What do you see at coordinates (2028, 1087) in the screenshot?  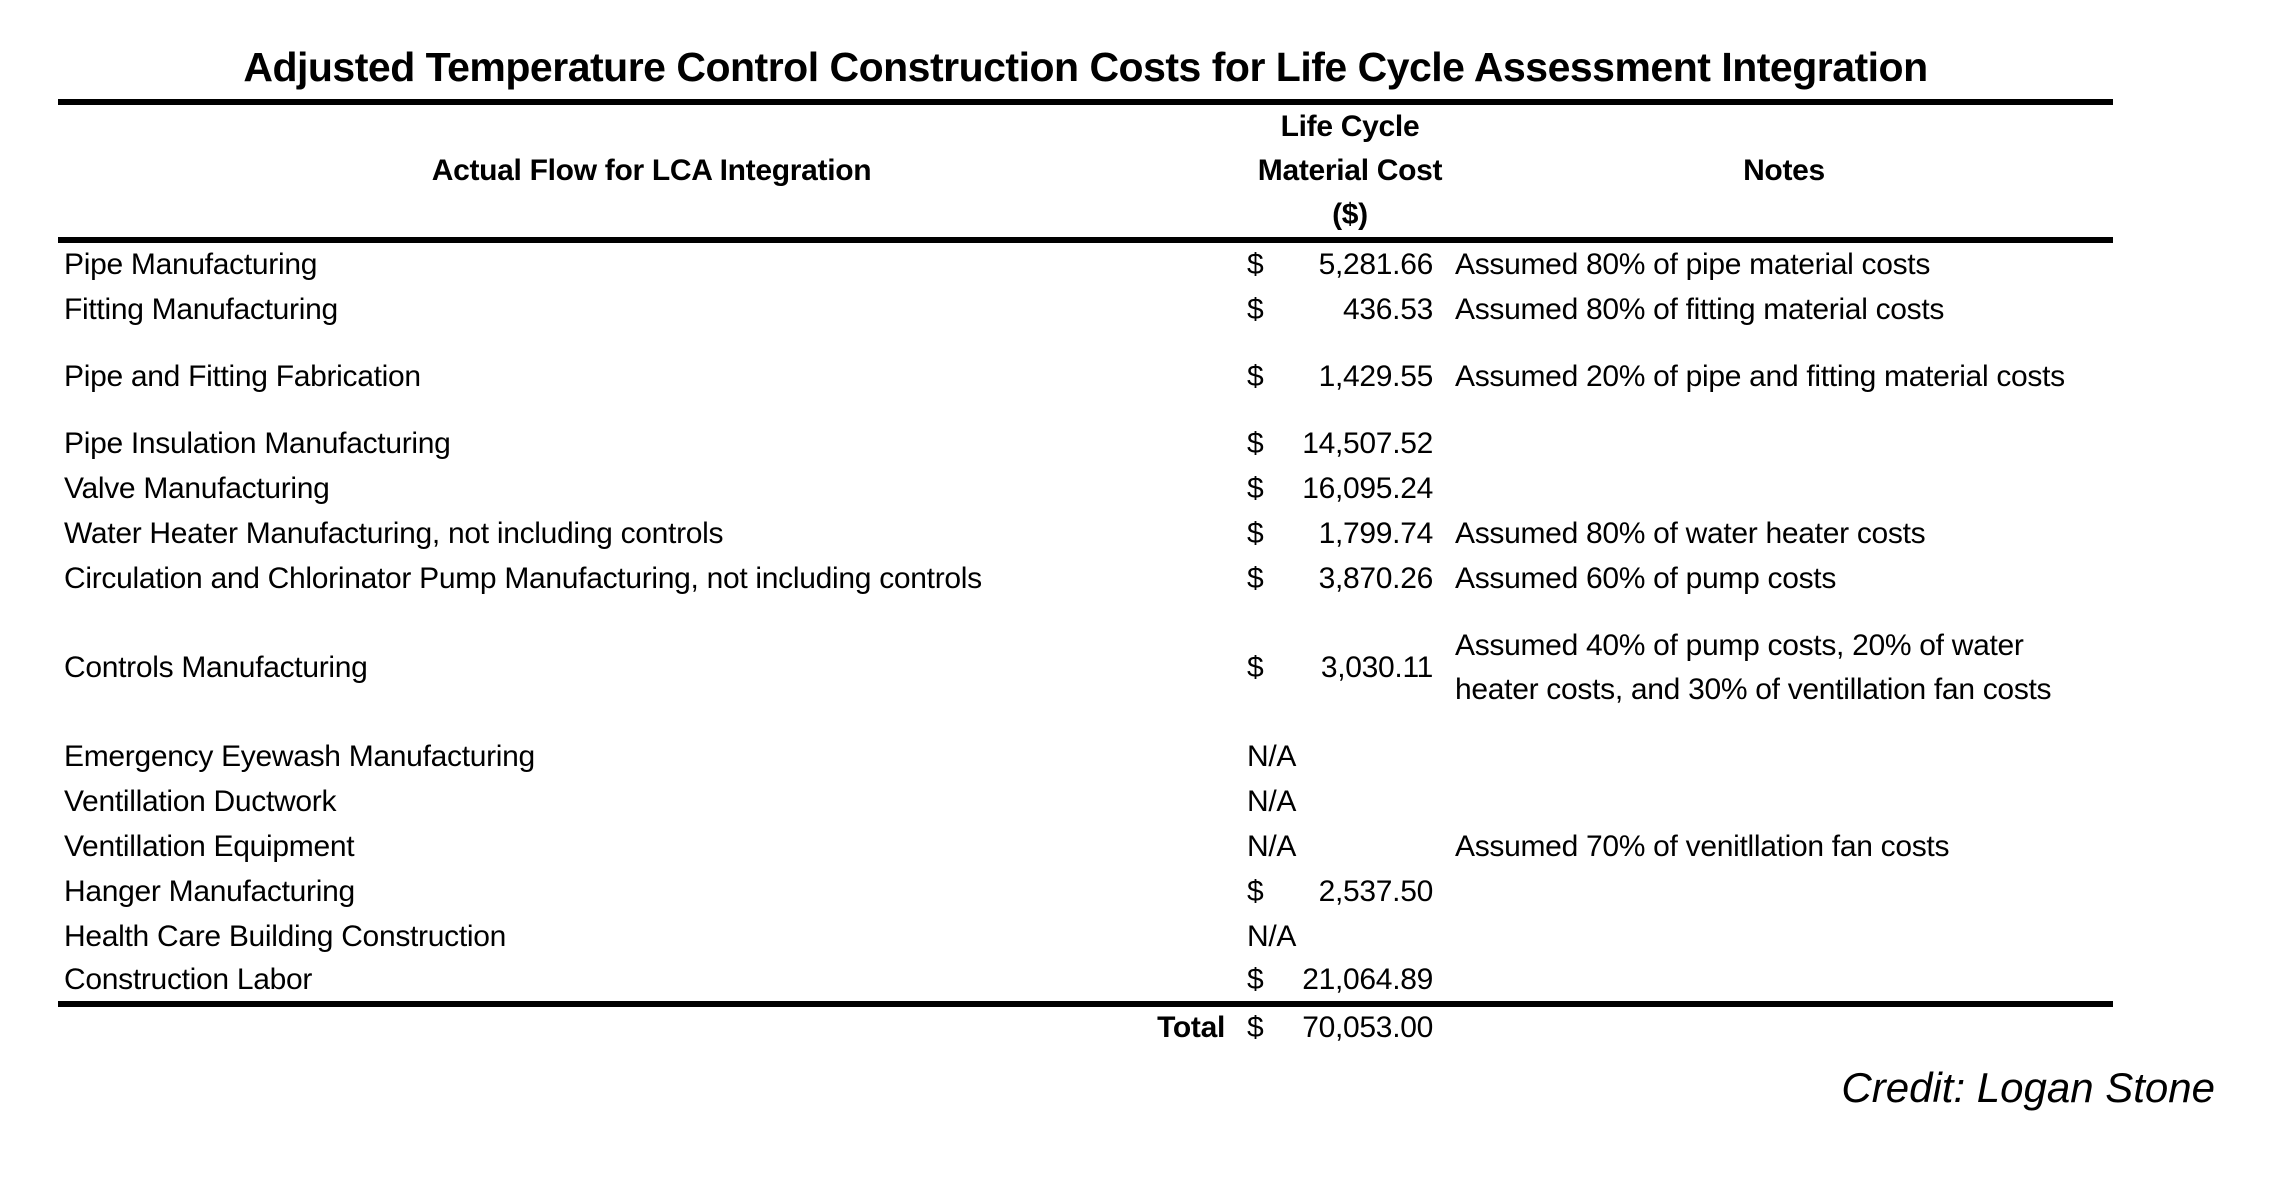 I see `credit-text: Credit: Logan Stone` at bounding box center [2028, 1087].